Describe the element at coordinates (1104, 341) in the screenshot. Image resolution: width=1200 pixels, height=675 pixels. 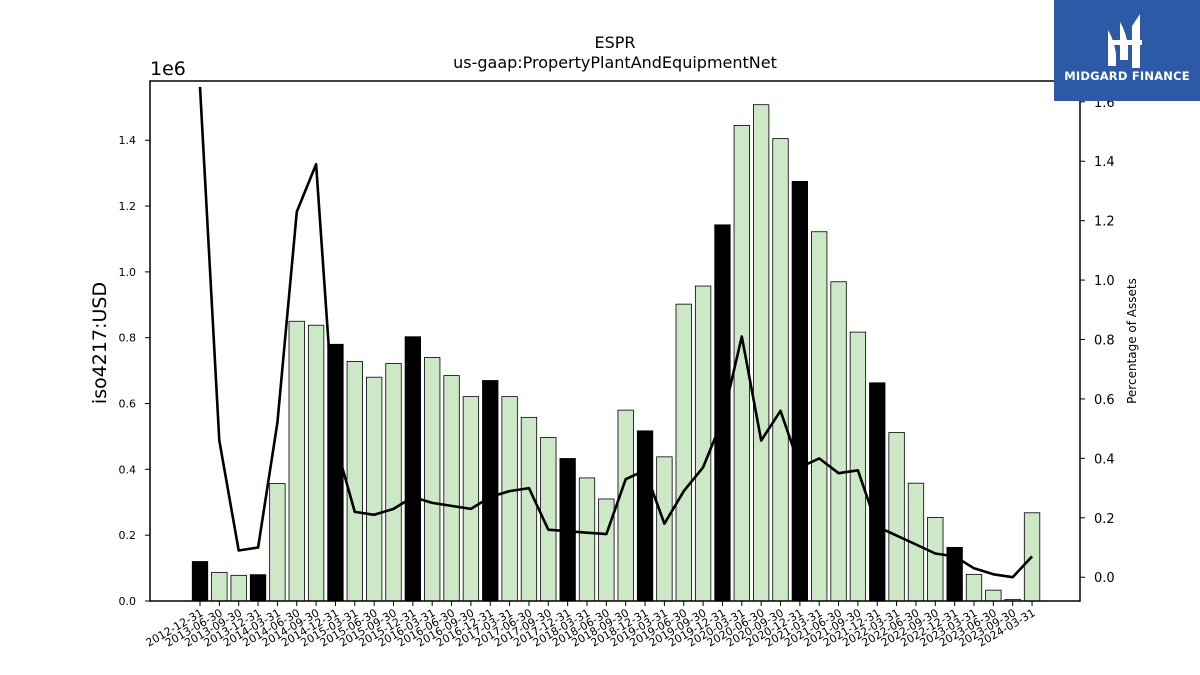
I see `y2-tick-label: 0.8` at that location.